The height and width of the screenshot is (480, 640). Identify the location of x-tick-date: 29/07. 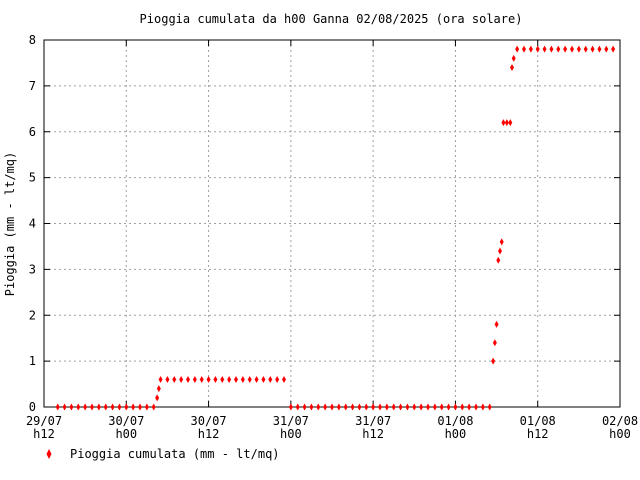
(44, 421).